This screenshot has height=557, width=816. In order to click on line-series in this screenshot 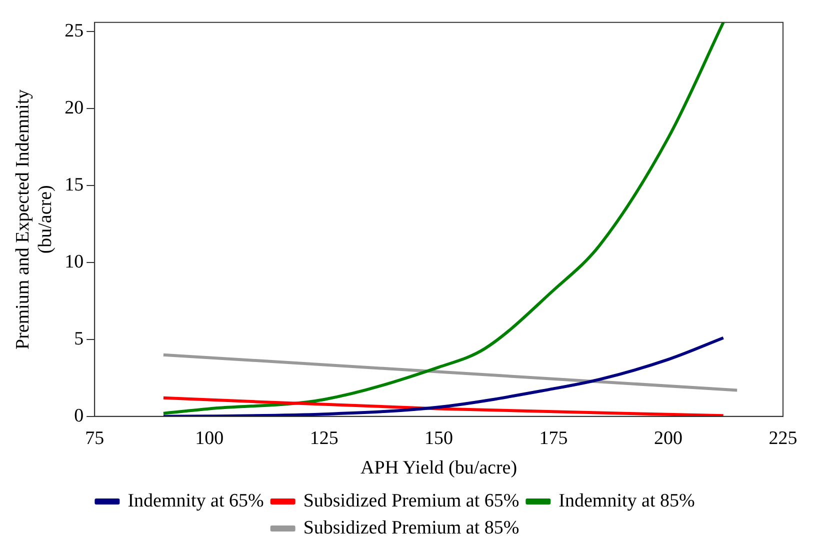, I will do `click(443, 376)`.